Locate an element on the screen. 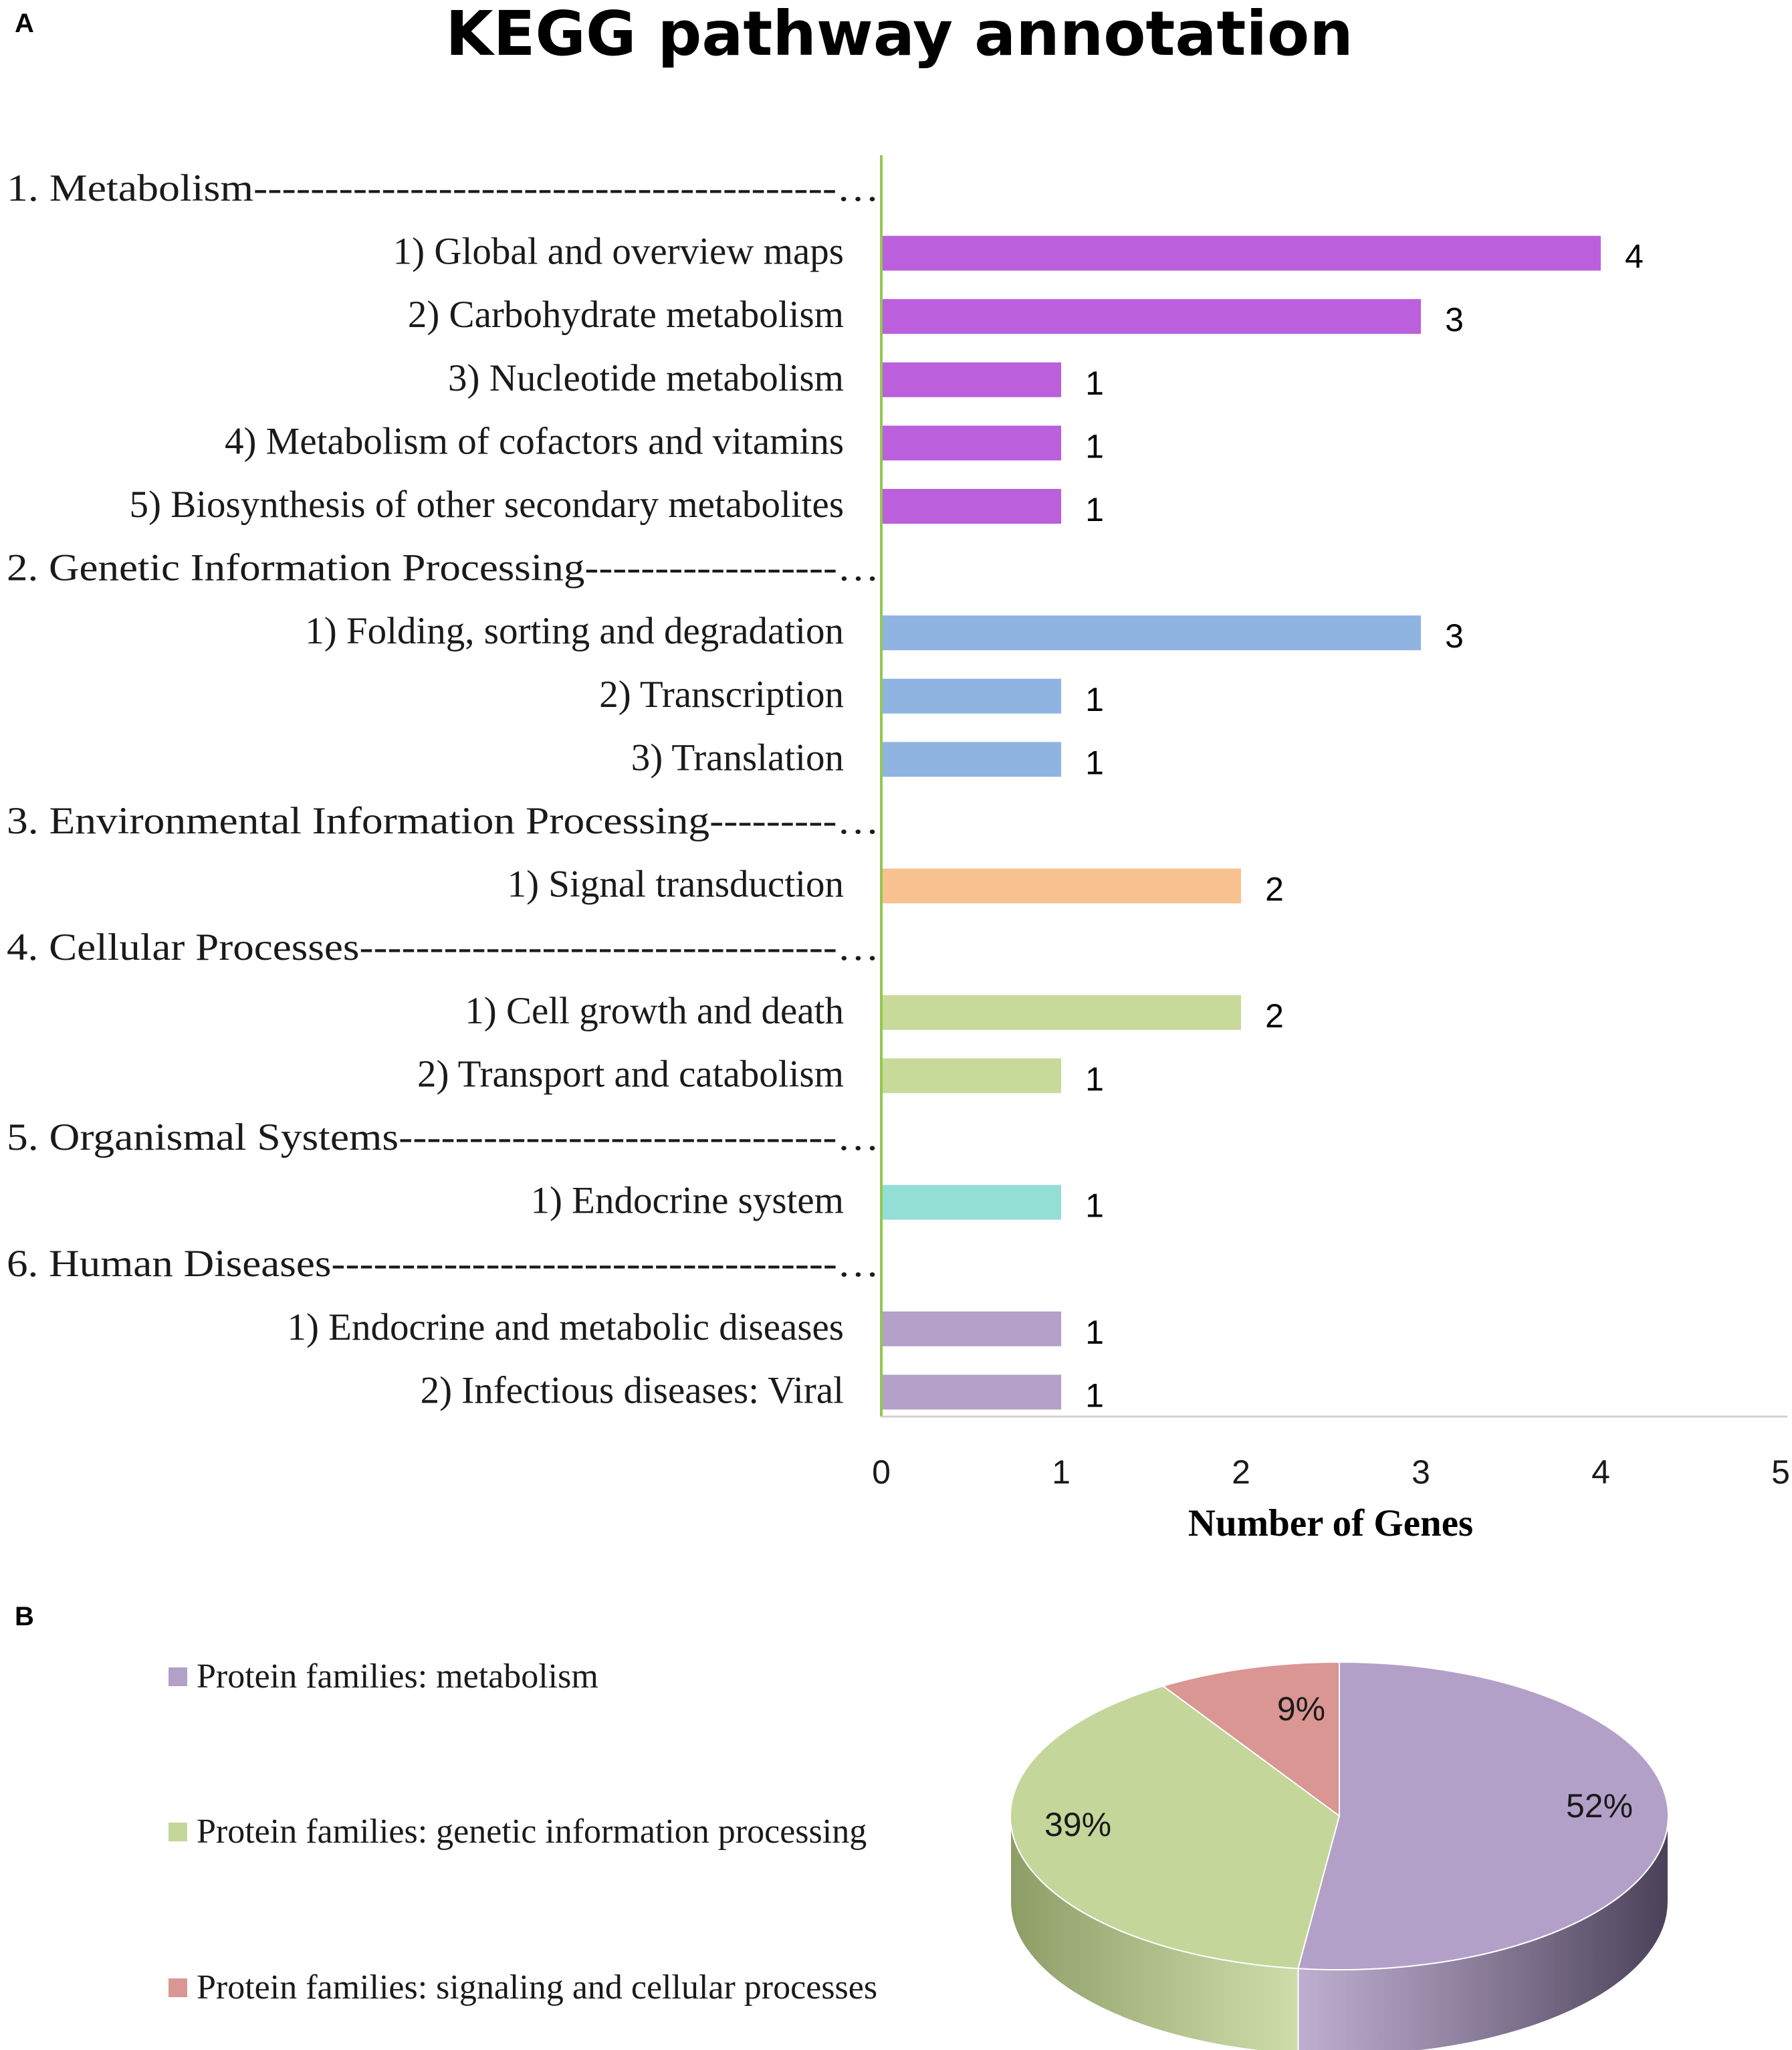 Image resolution: width=1792 pixels, height=2050 pixels. x-tick-label: 3 is located at coordinates (1421, 1472).